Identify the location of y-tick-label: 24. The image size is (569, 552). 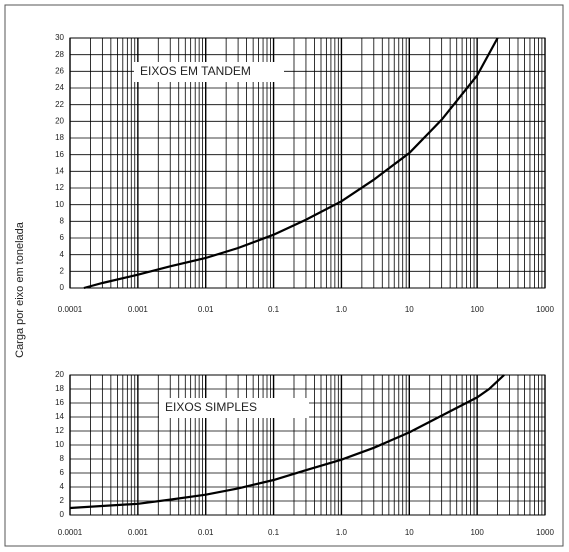
(59, 87).